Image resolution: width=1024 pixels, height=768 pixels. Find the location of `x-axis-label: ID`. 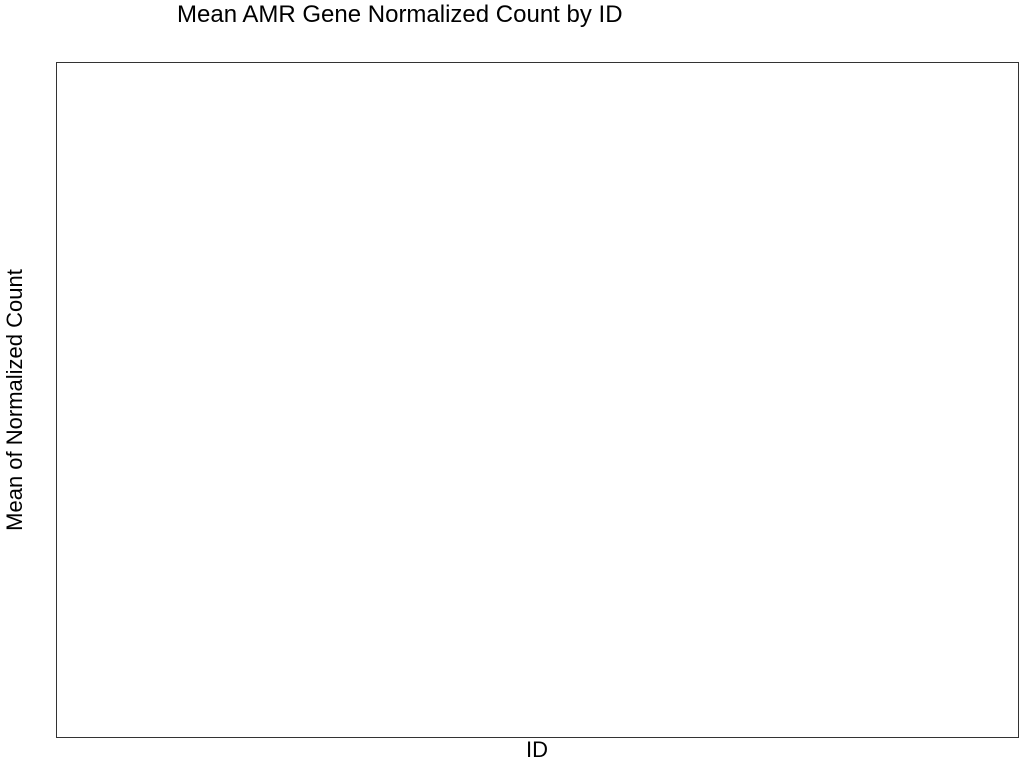

x-axis-label: ID is located at coordinates (537, 749).